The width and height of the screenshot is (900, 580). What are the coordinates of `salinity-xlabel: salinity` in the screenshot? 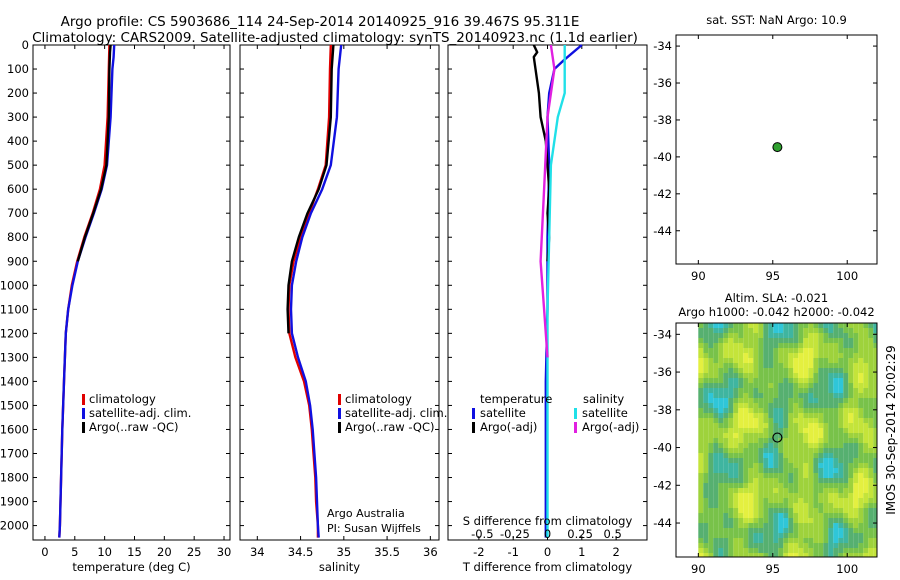 It's located at (339, 567).